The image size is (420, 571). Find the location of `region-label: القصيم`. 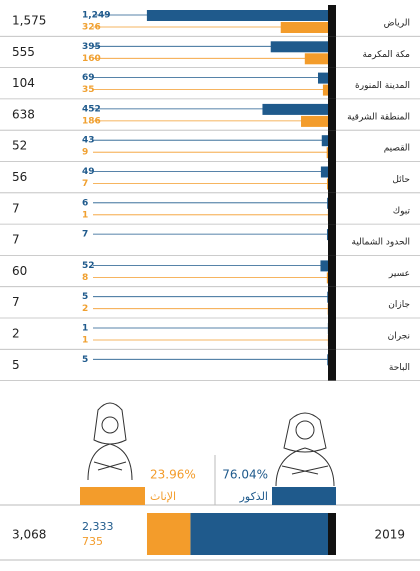

region-label: القصيم is located at coordinates (397, 149).